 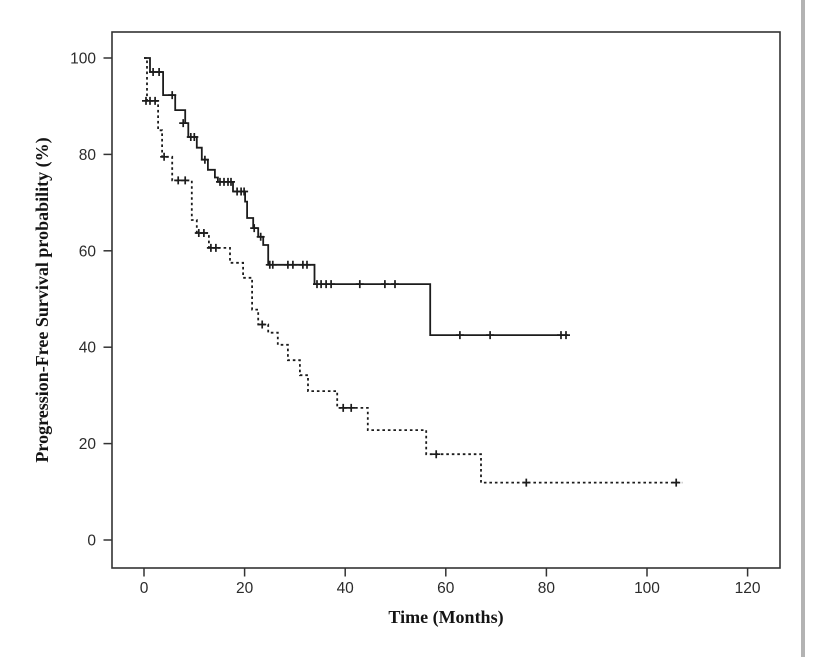 What do you see at coordinates (83, 59) in the screenshot?
I see `y-tick-label: 100` at bounding box center [83, 59].